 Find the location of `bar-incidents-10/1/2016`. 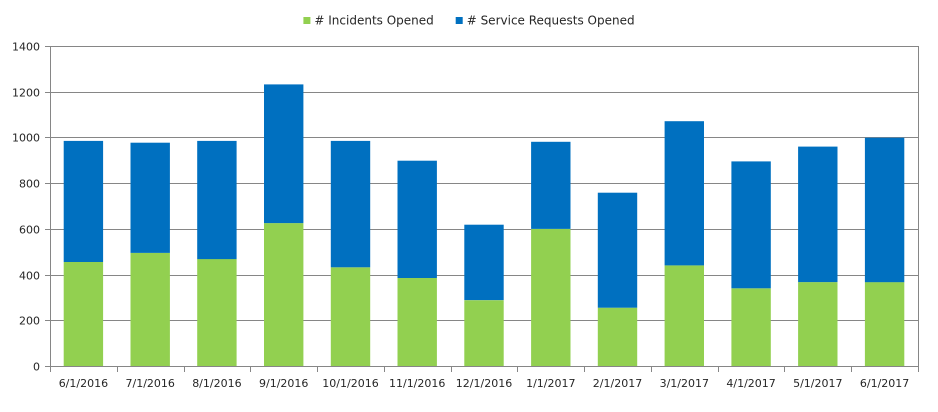

bar-incidents-10/1/2016 is located at coordinates (350, 316).